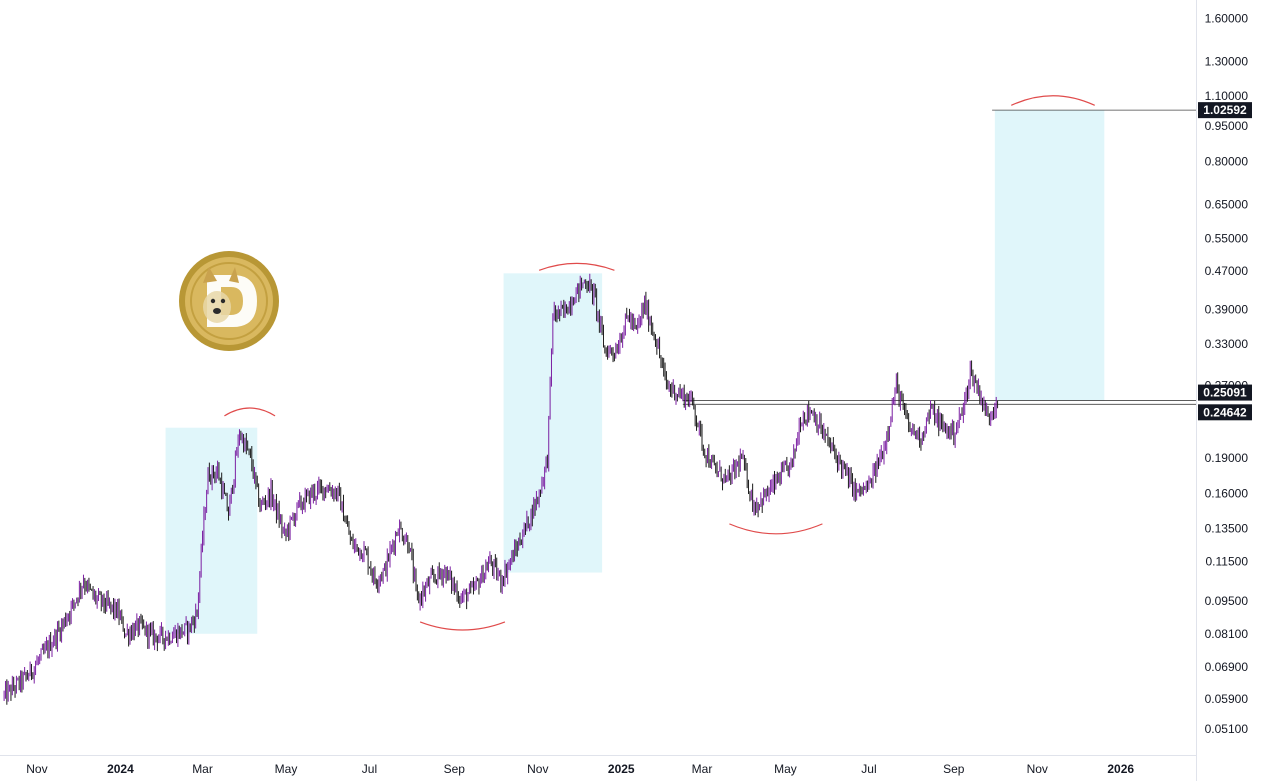  What do you see at coordinates (1227, 729) in the screenshot?
I see `price-tick-19: 0.05100` at bounding box center [1227, 729].